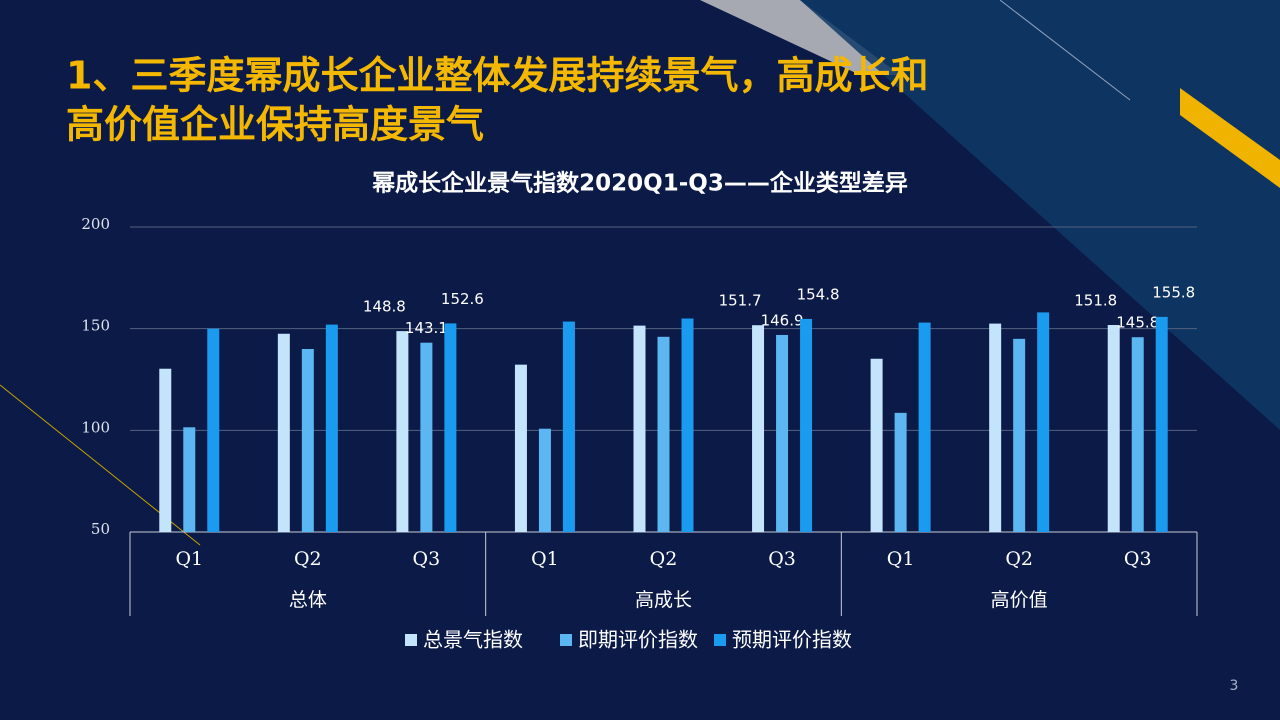 The width and height of the screenshot is (1280, 720). I want to click on data-label: 154.8, so click(818, 294).